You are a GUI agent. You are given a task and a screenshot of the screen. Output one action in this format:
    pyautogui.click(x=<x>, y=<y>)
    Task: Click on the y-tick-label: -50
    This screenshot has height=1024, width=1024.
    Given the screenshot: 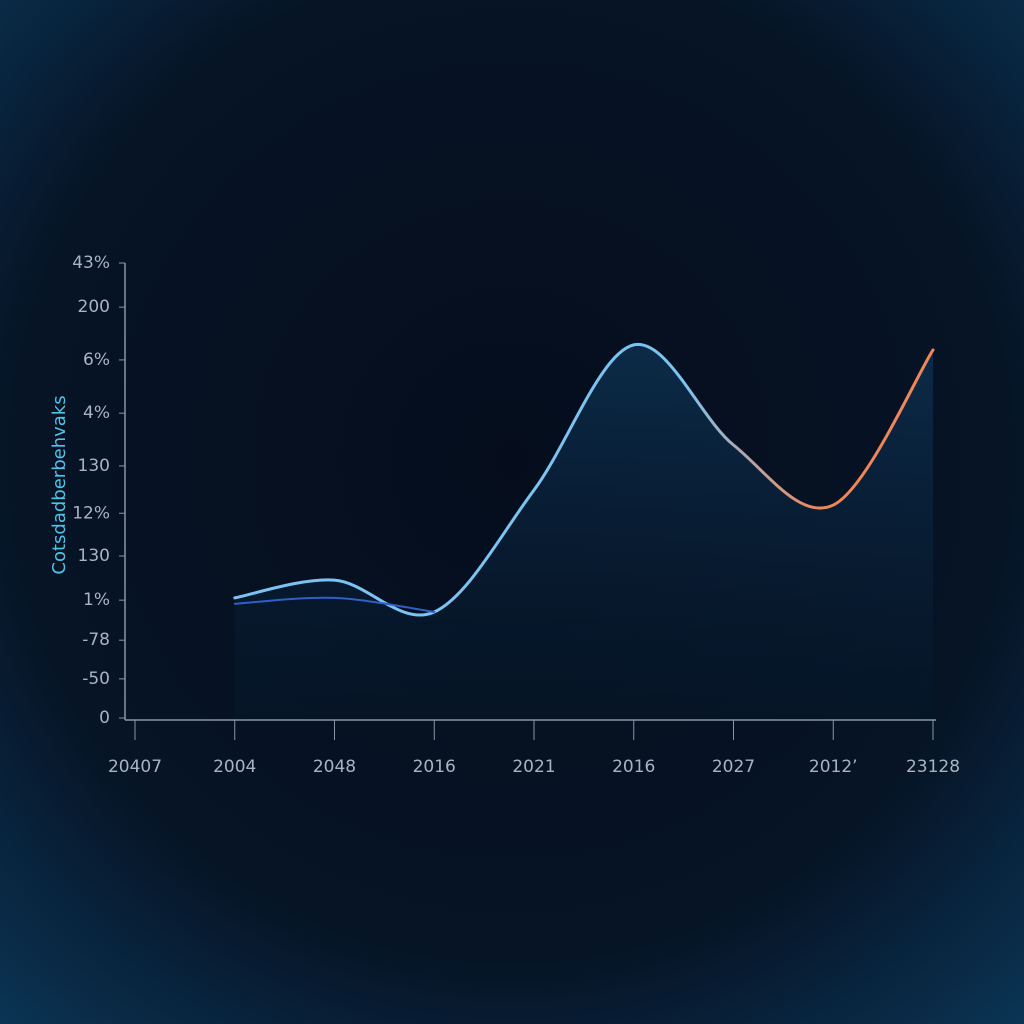 What is the action you would take?
    pyautogui.click(x=96, y=679)
    